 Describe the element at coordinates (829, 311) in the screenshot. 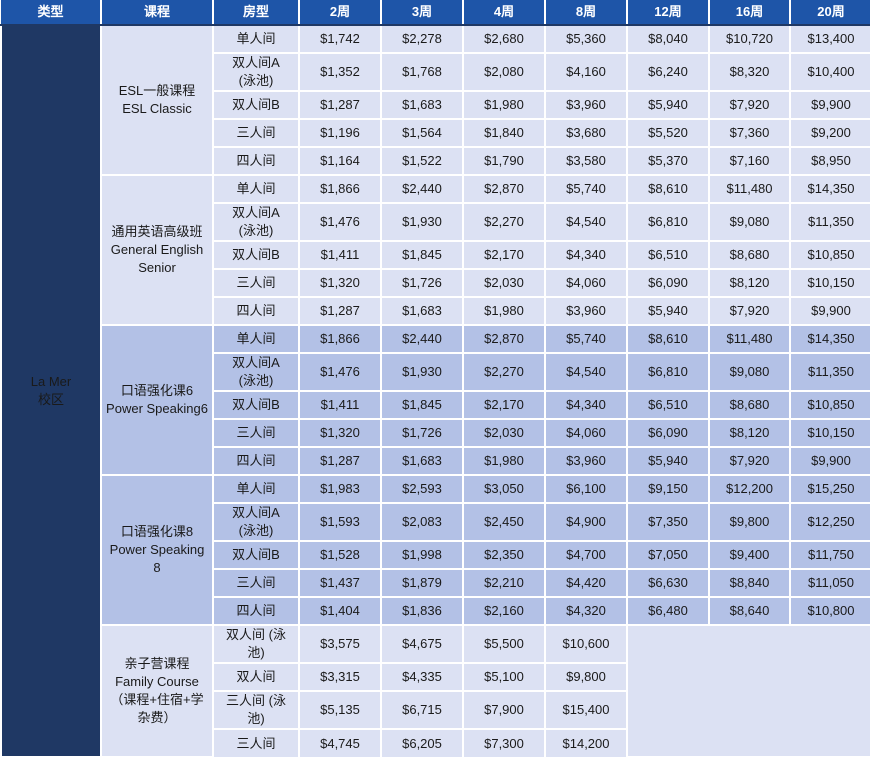

I see `price-cell: $9,900` at that location.